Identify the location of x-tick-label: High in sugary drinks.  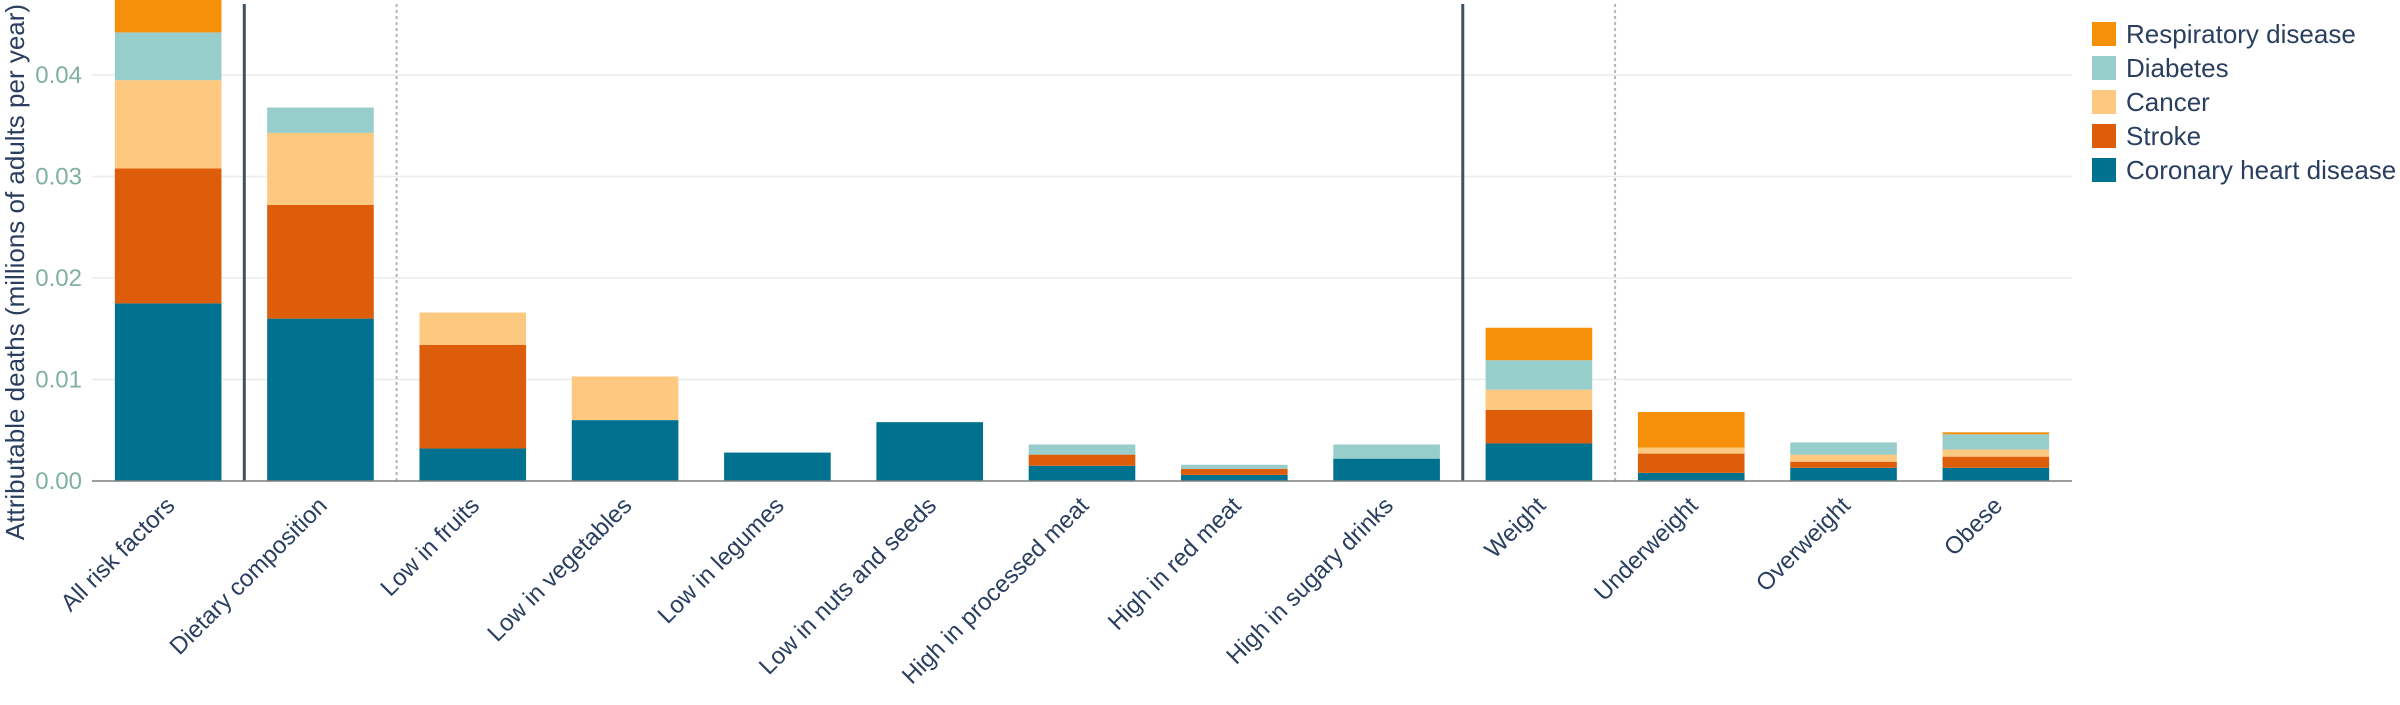
(1310, 581).